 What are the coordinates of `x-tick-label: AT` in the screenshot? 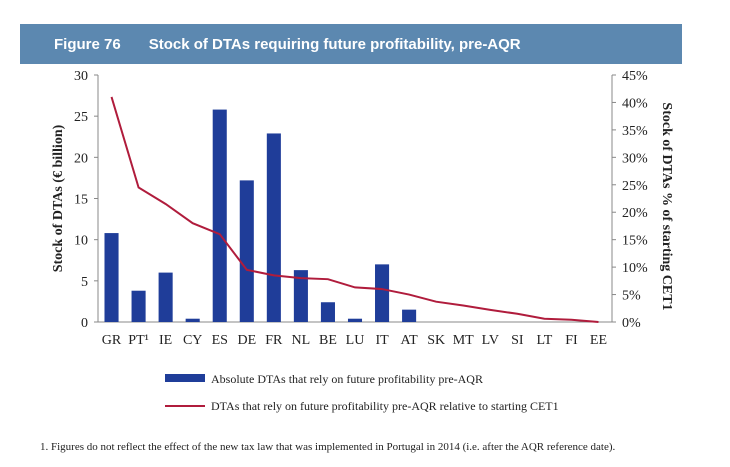 It's located at (410, 340).